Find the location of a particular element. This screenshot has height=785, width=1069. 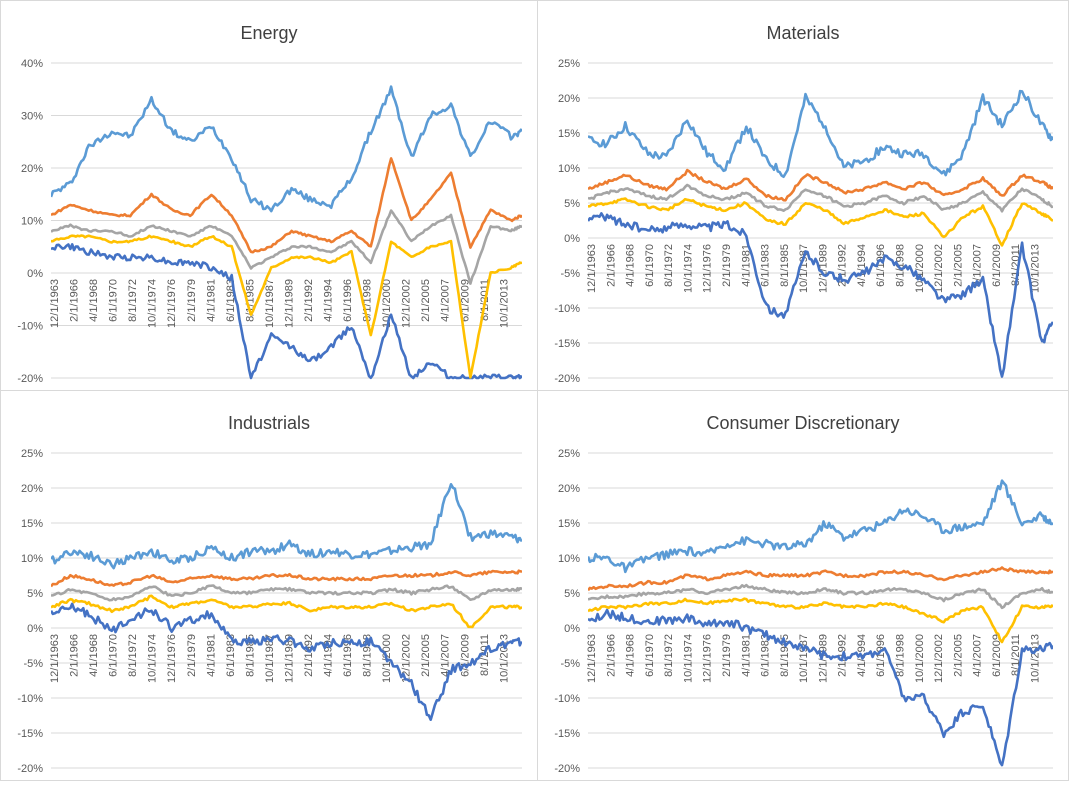

y-tick-label: 25% is located at coordinates (32, 454).